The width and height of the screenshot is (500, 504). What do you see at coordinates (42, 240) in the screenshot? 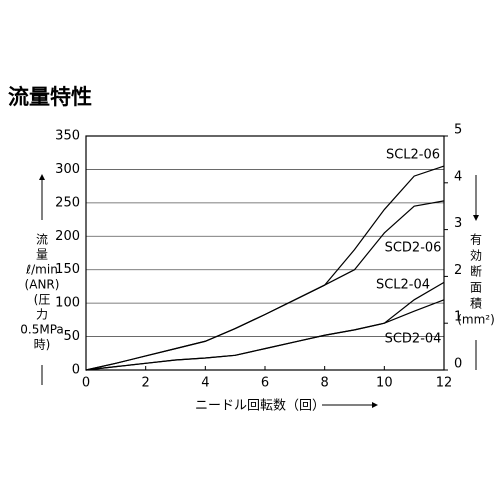
I see `y-axis-label: 流` at bounding box center [42, 240].